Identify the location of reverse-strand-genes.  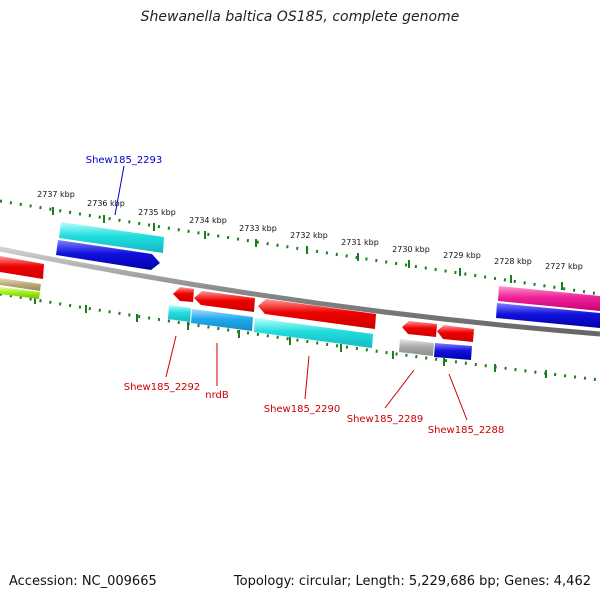
(237, 319).